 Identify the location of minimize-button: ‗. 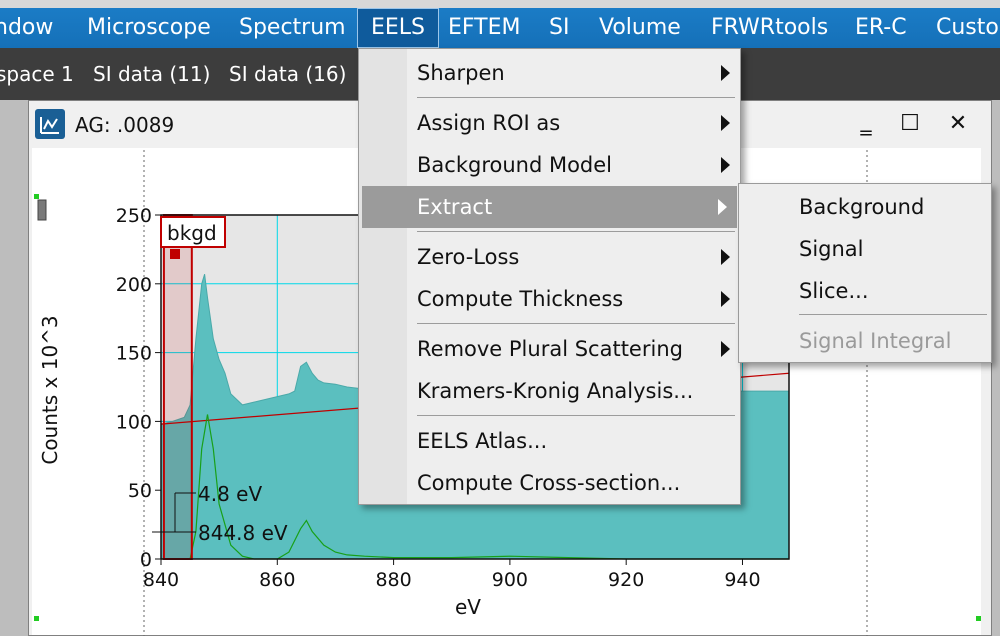
(866, 123).